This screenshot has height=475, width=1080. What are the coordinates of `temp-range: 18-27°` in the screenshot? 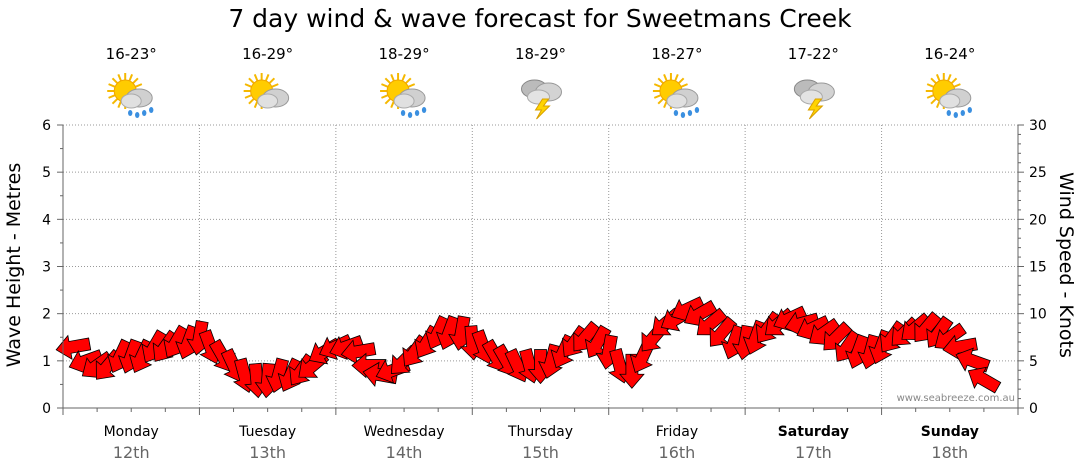 It's located at (676, 54).